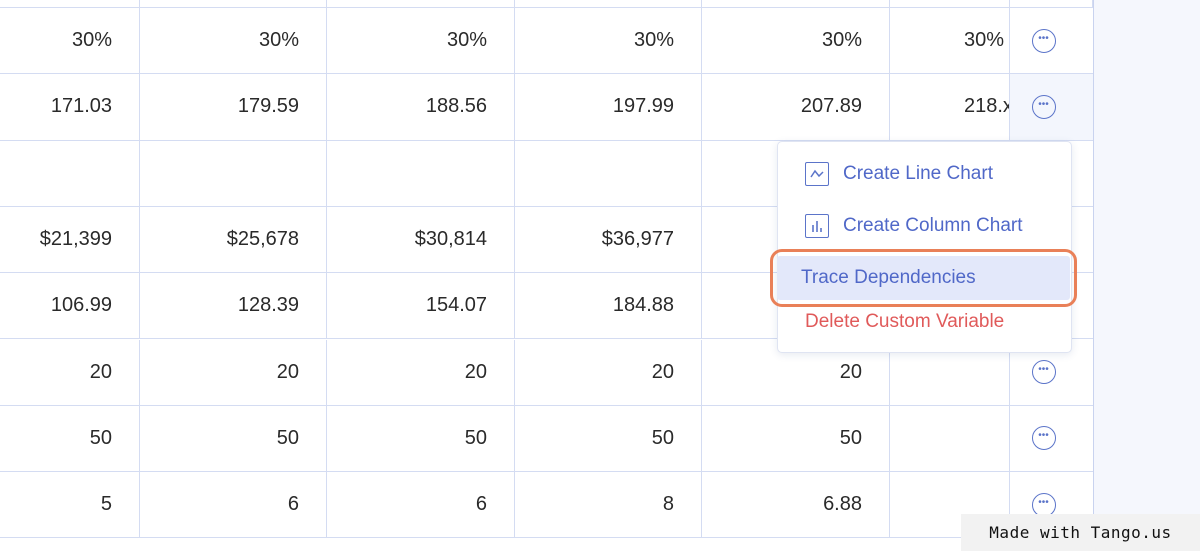 The width and height of the screenshot is (1200, 551). What do you see at coordinates (1080, 532) in the screenshot?
I see `tango-watermark: Made with Tango.us` at bounding box center [1080, 532].